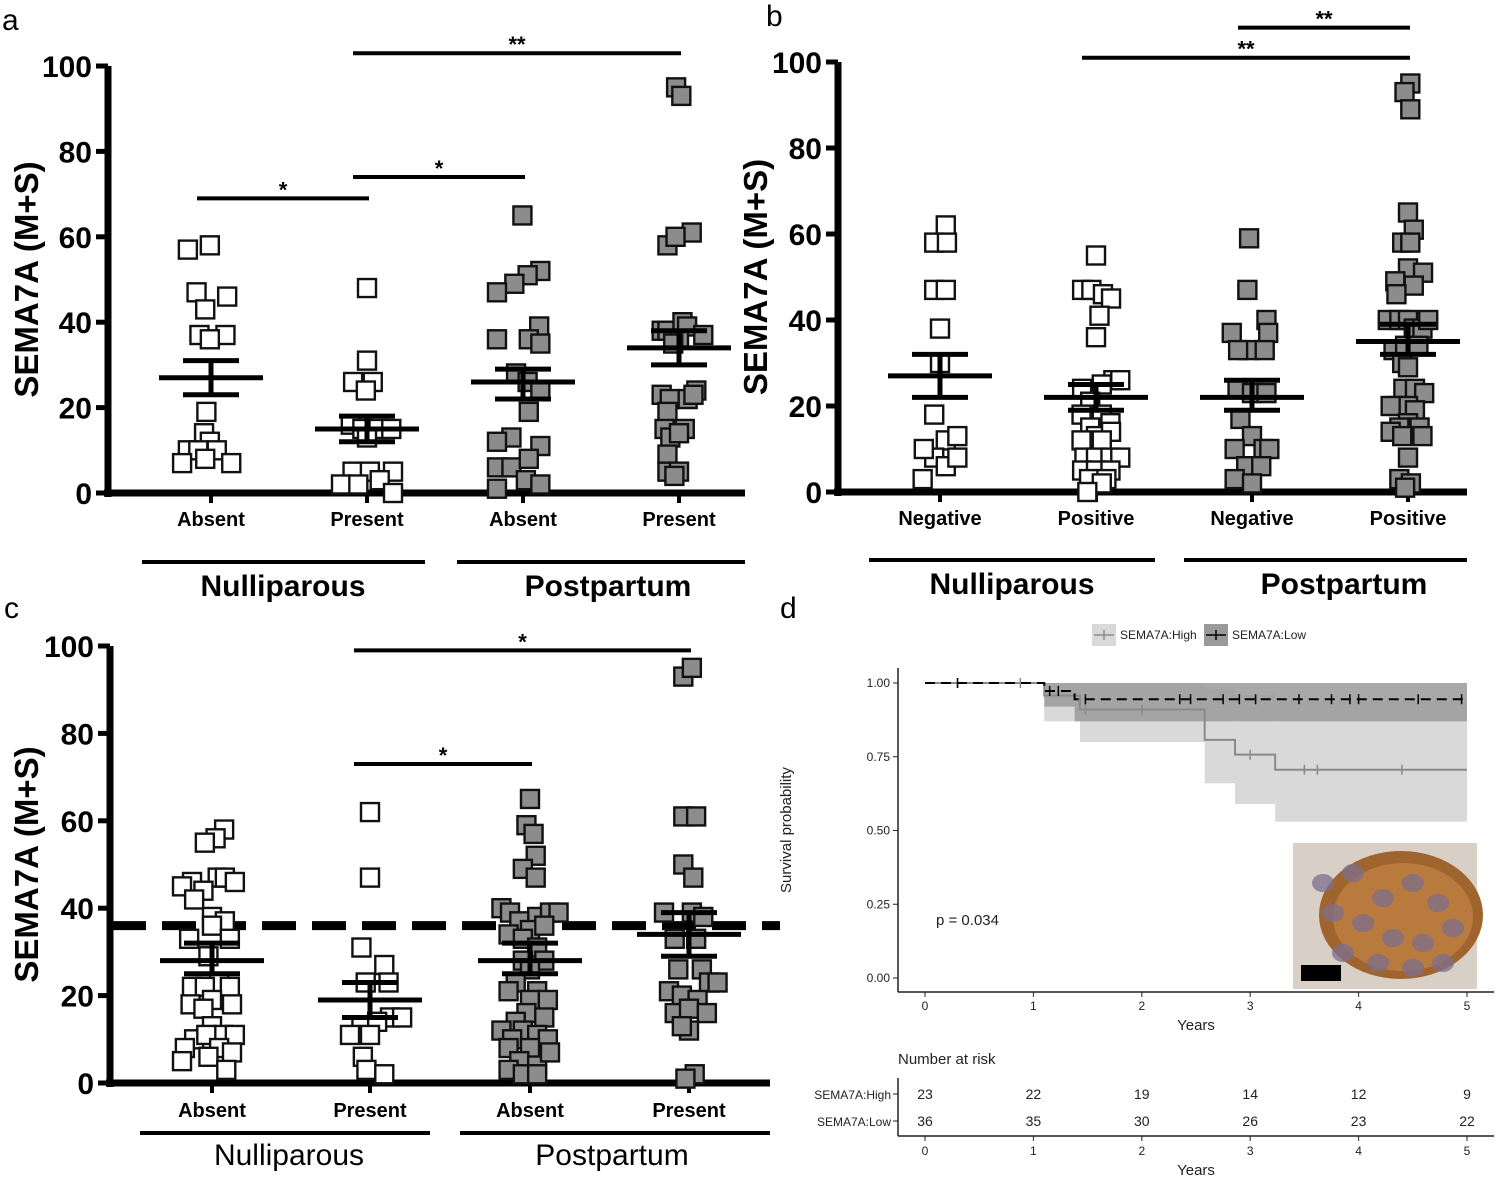 The image size is (1498, 1182). I want to click on risk-row-name: SEMA7A:Low, so click(854, 1122).